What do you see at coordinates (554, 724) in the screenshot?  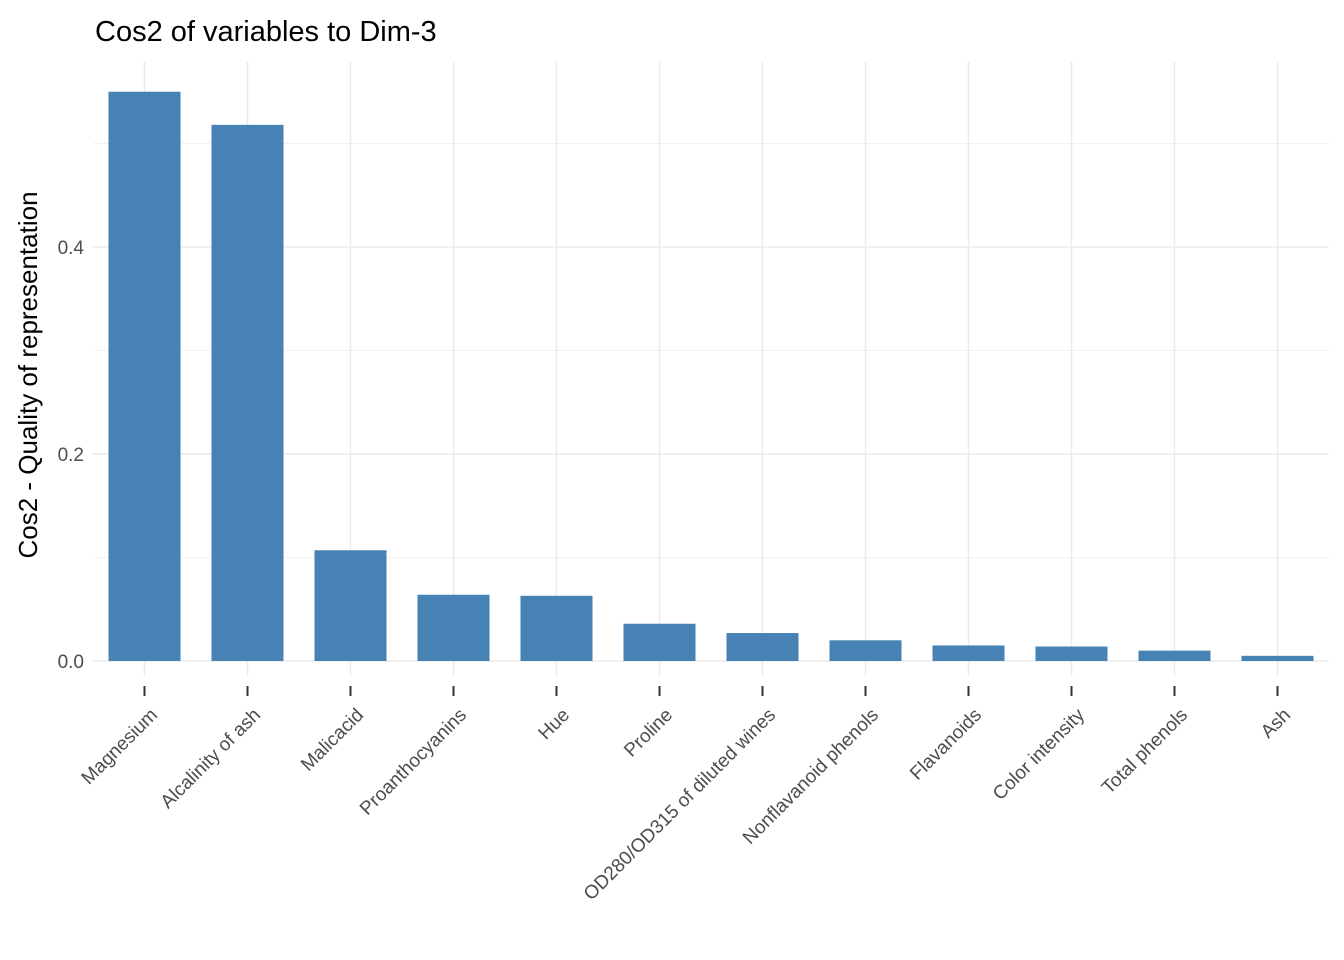 I see `x-tick-label: Hue` at bounding box center [554, 724].